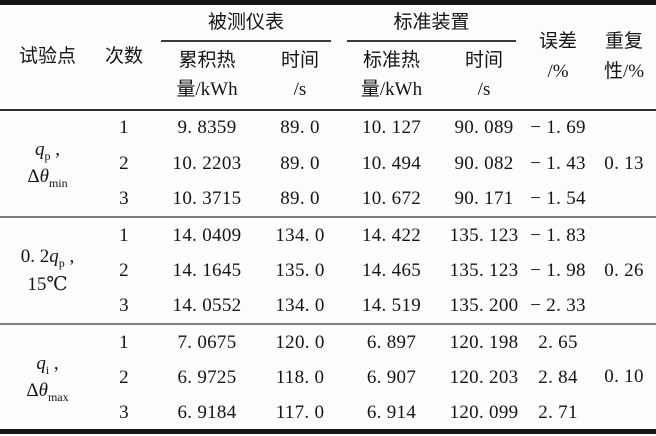  I want to click on cell-measured-time: 117. 0, so click(300, 412).